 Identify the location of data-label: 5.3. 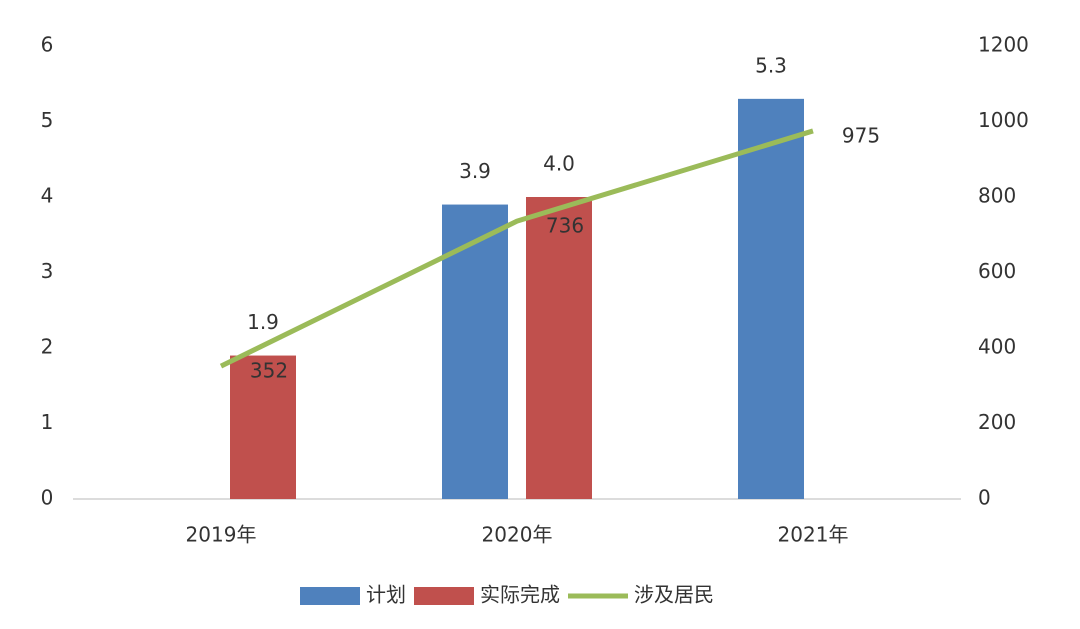
(771, 65).